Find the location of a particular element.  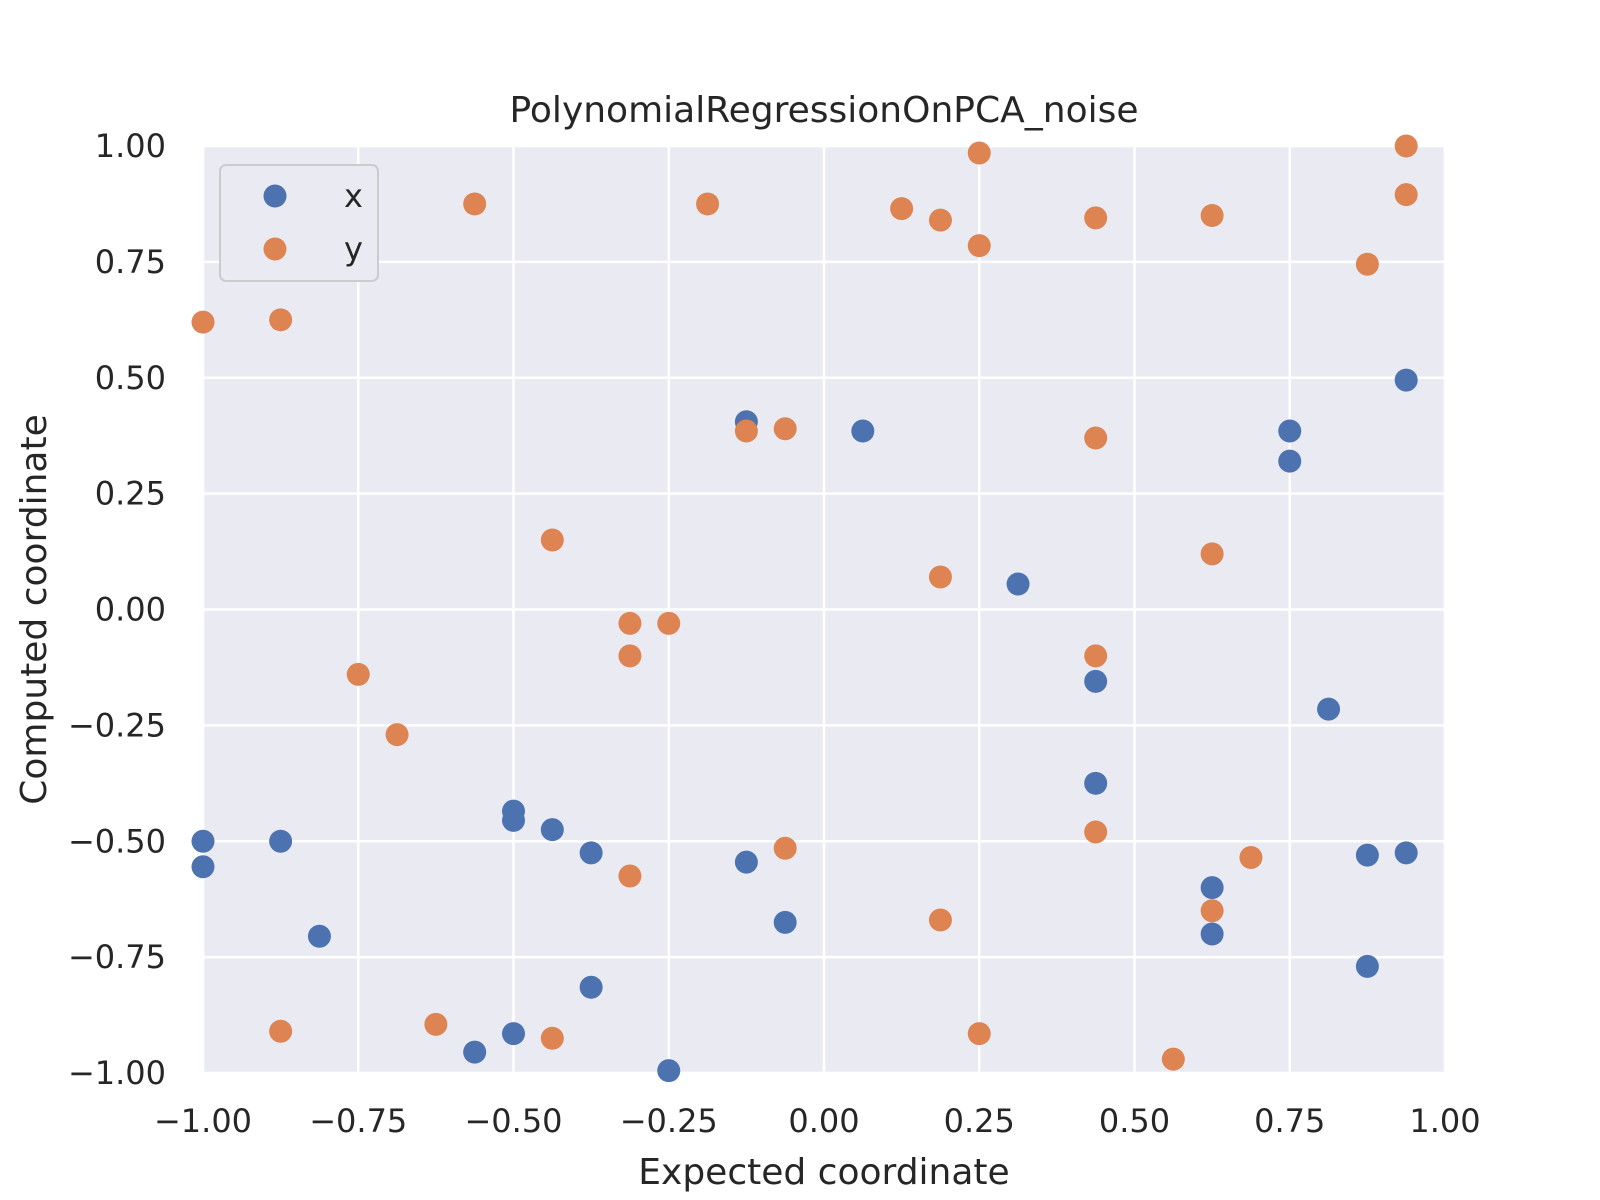

y-tick-label: −0.25 is located at coordinates (117, 725).